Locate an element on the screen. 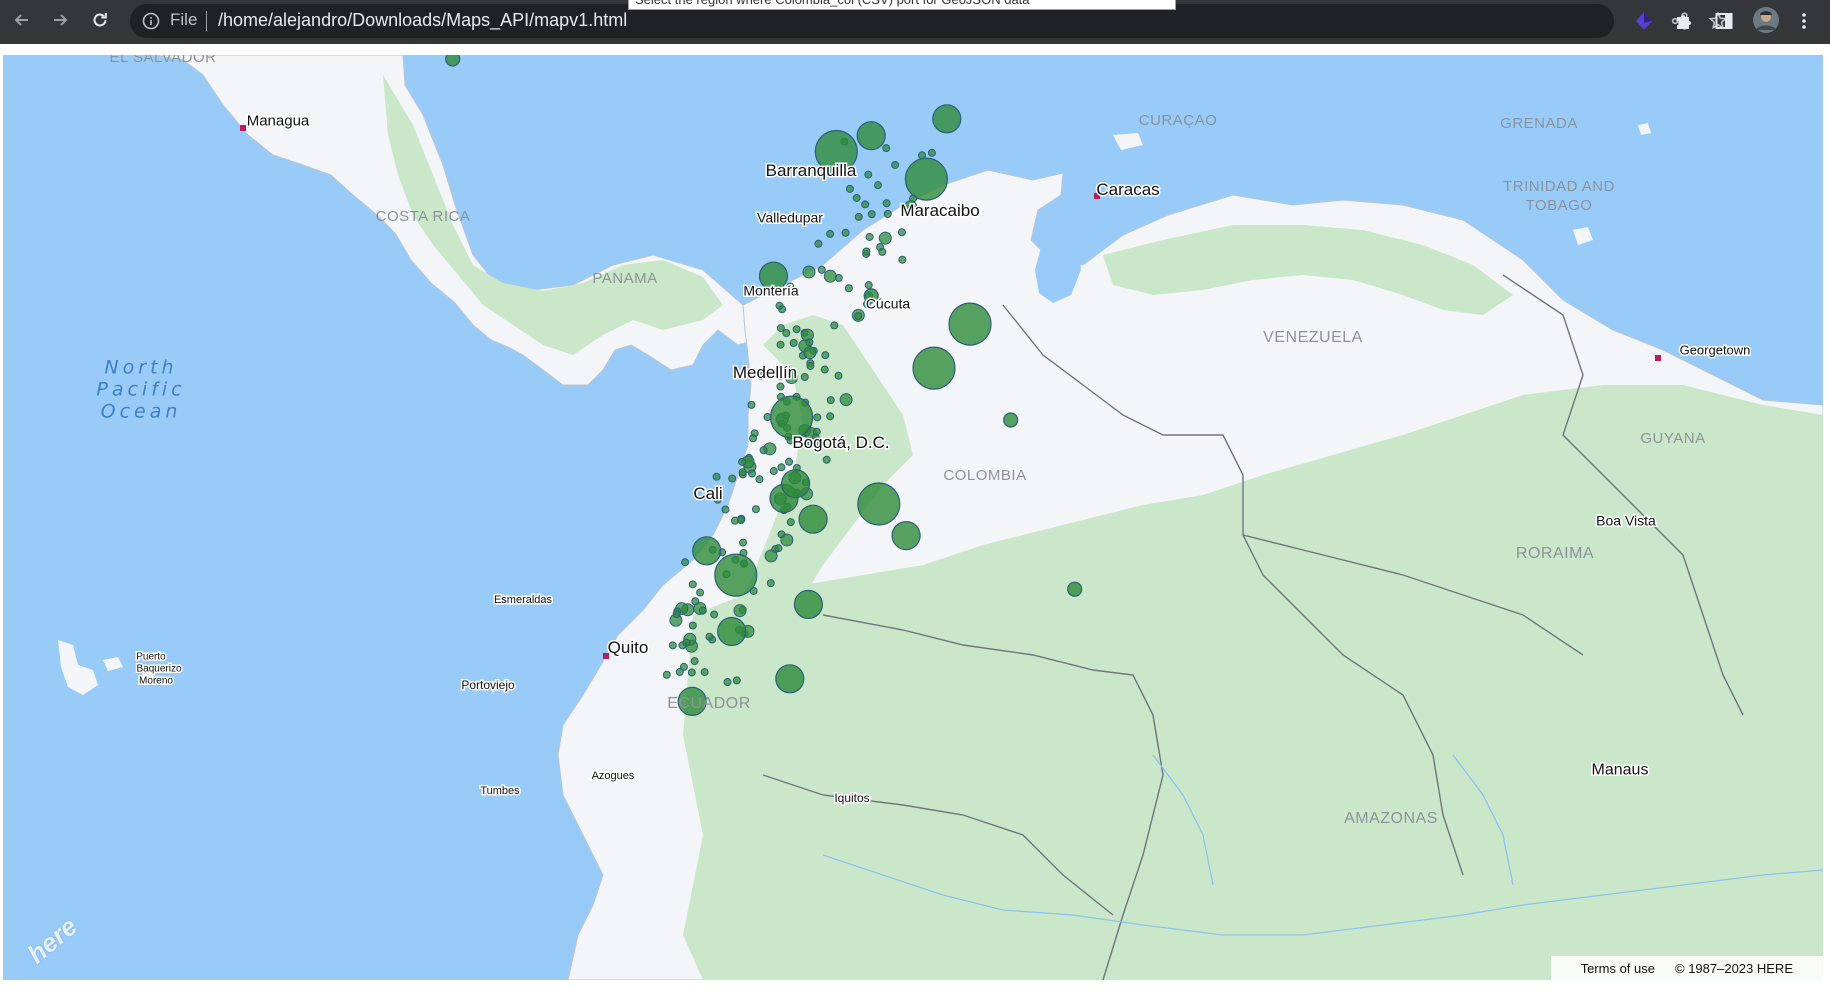 The image size is (1830, 991). back-button is located at coordinates (22, 20).